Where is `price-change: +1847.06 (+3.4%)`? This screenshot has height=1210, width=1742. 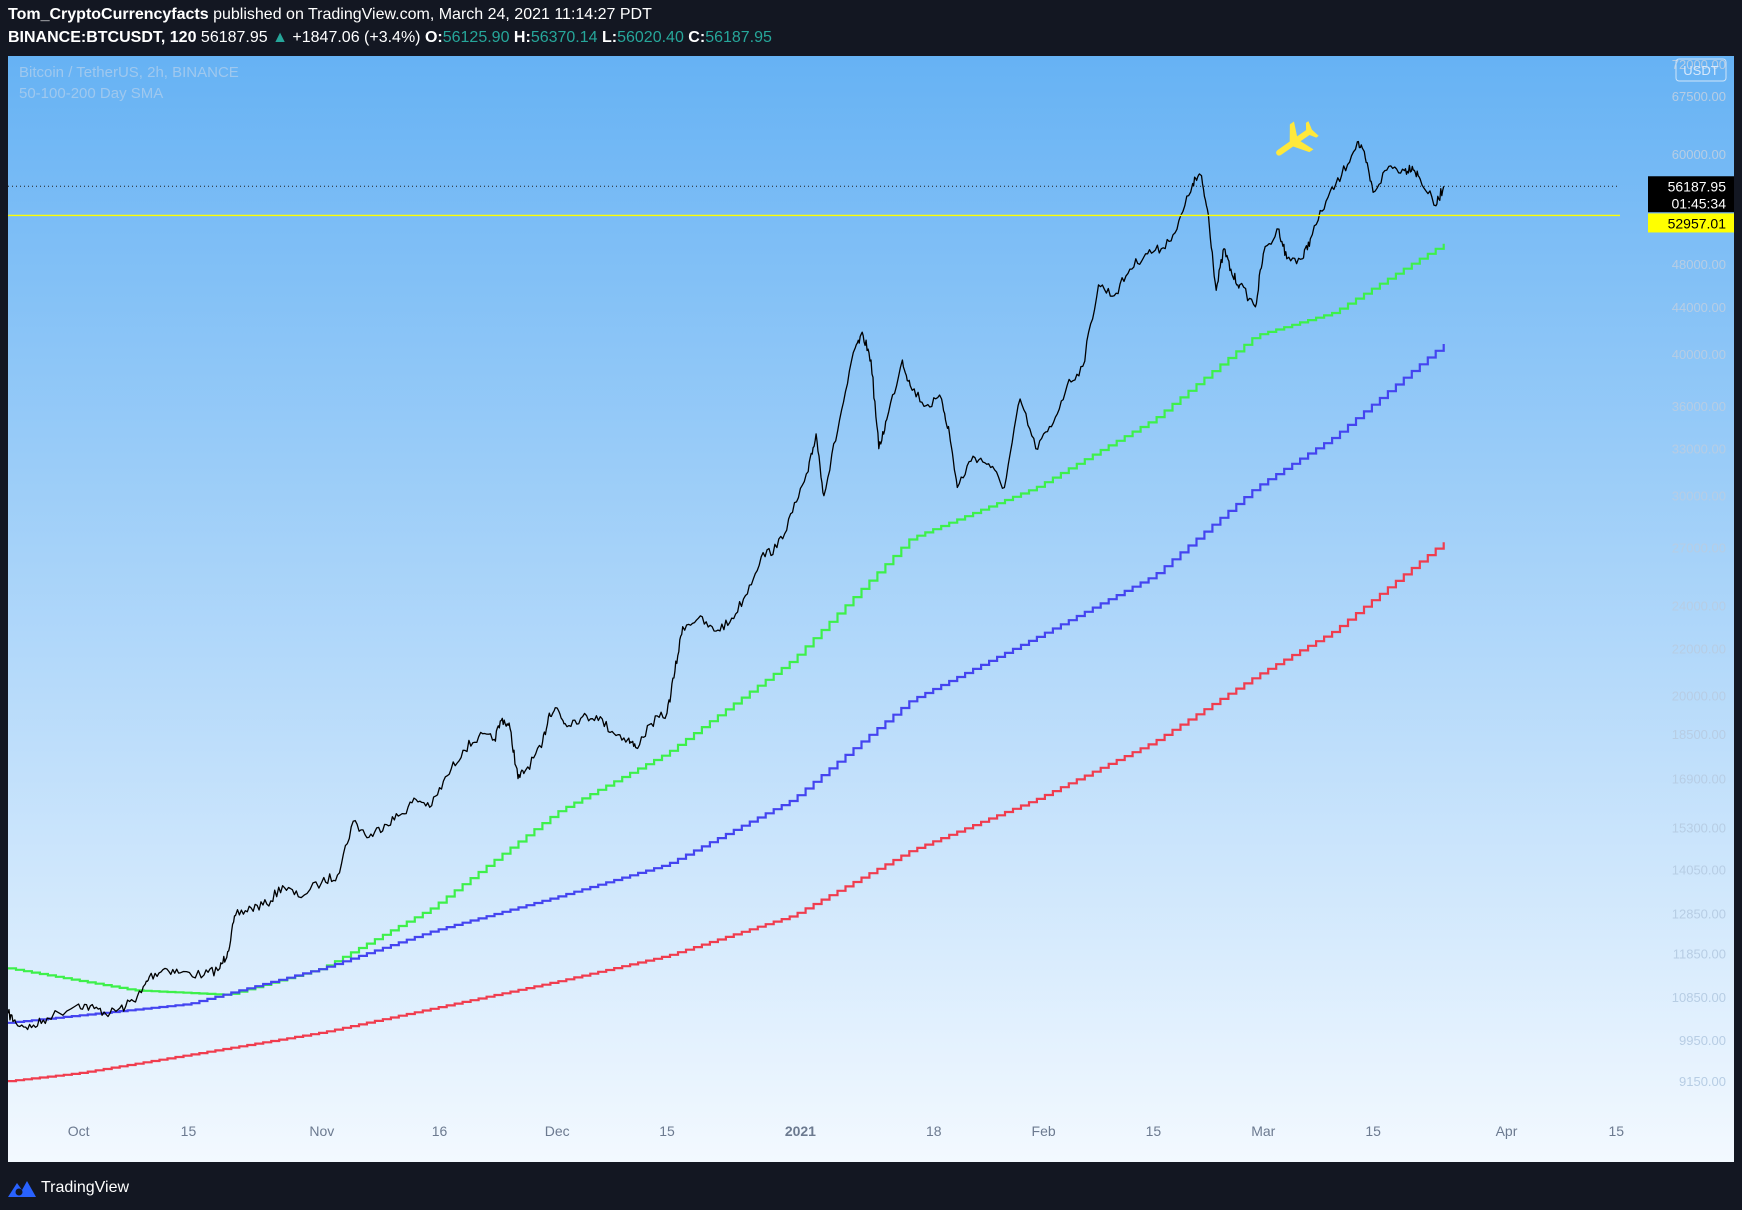 price-change: +1847.06 (+3.4%) is located at coordinates (356, 37).